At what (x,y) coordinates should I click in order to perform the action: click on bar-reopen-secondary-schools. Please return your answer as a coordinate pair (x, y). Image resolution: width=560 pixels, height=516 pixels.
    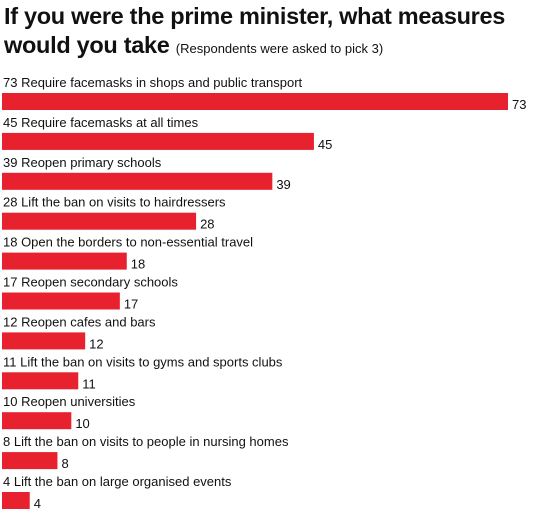
    Looking at the image, I should click on (61, 301).